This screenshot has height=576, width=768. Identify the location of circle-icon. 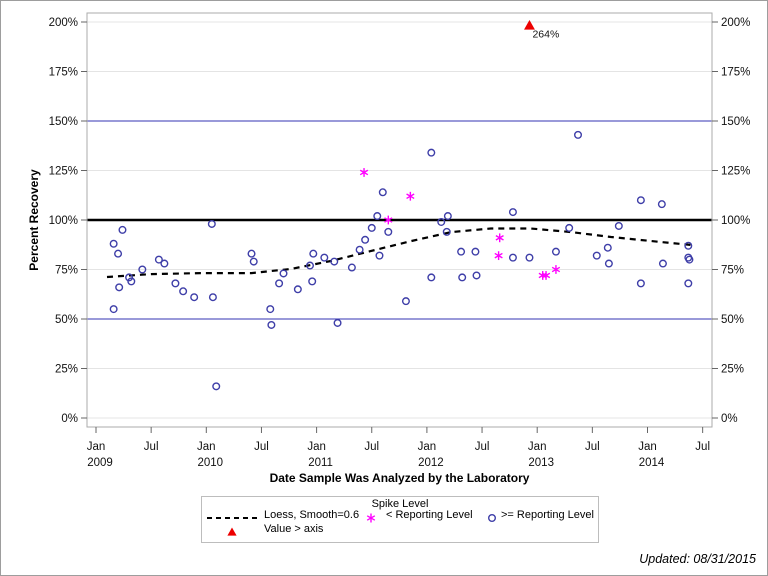
(492, 518).